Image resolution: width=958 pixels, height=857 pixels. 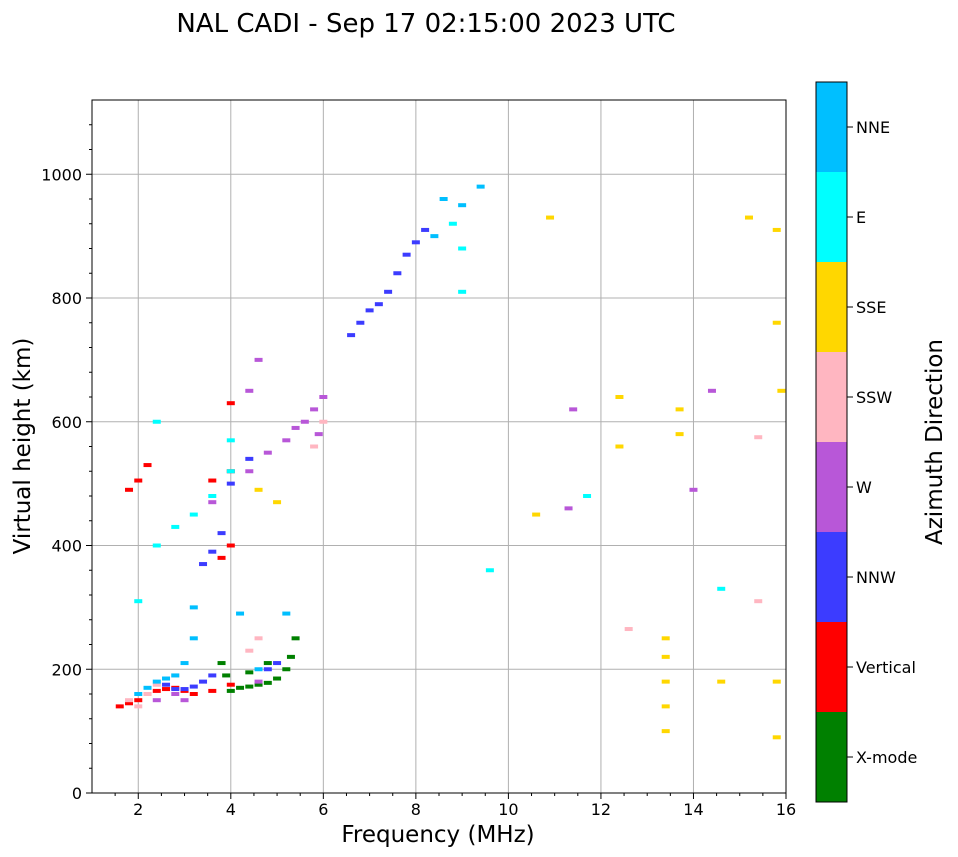 What do you see at coordinates (831, 667) in the screenshot?
I see `colorbar-segment-vertical` at bounding box center [831, 667].